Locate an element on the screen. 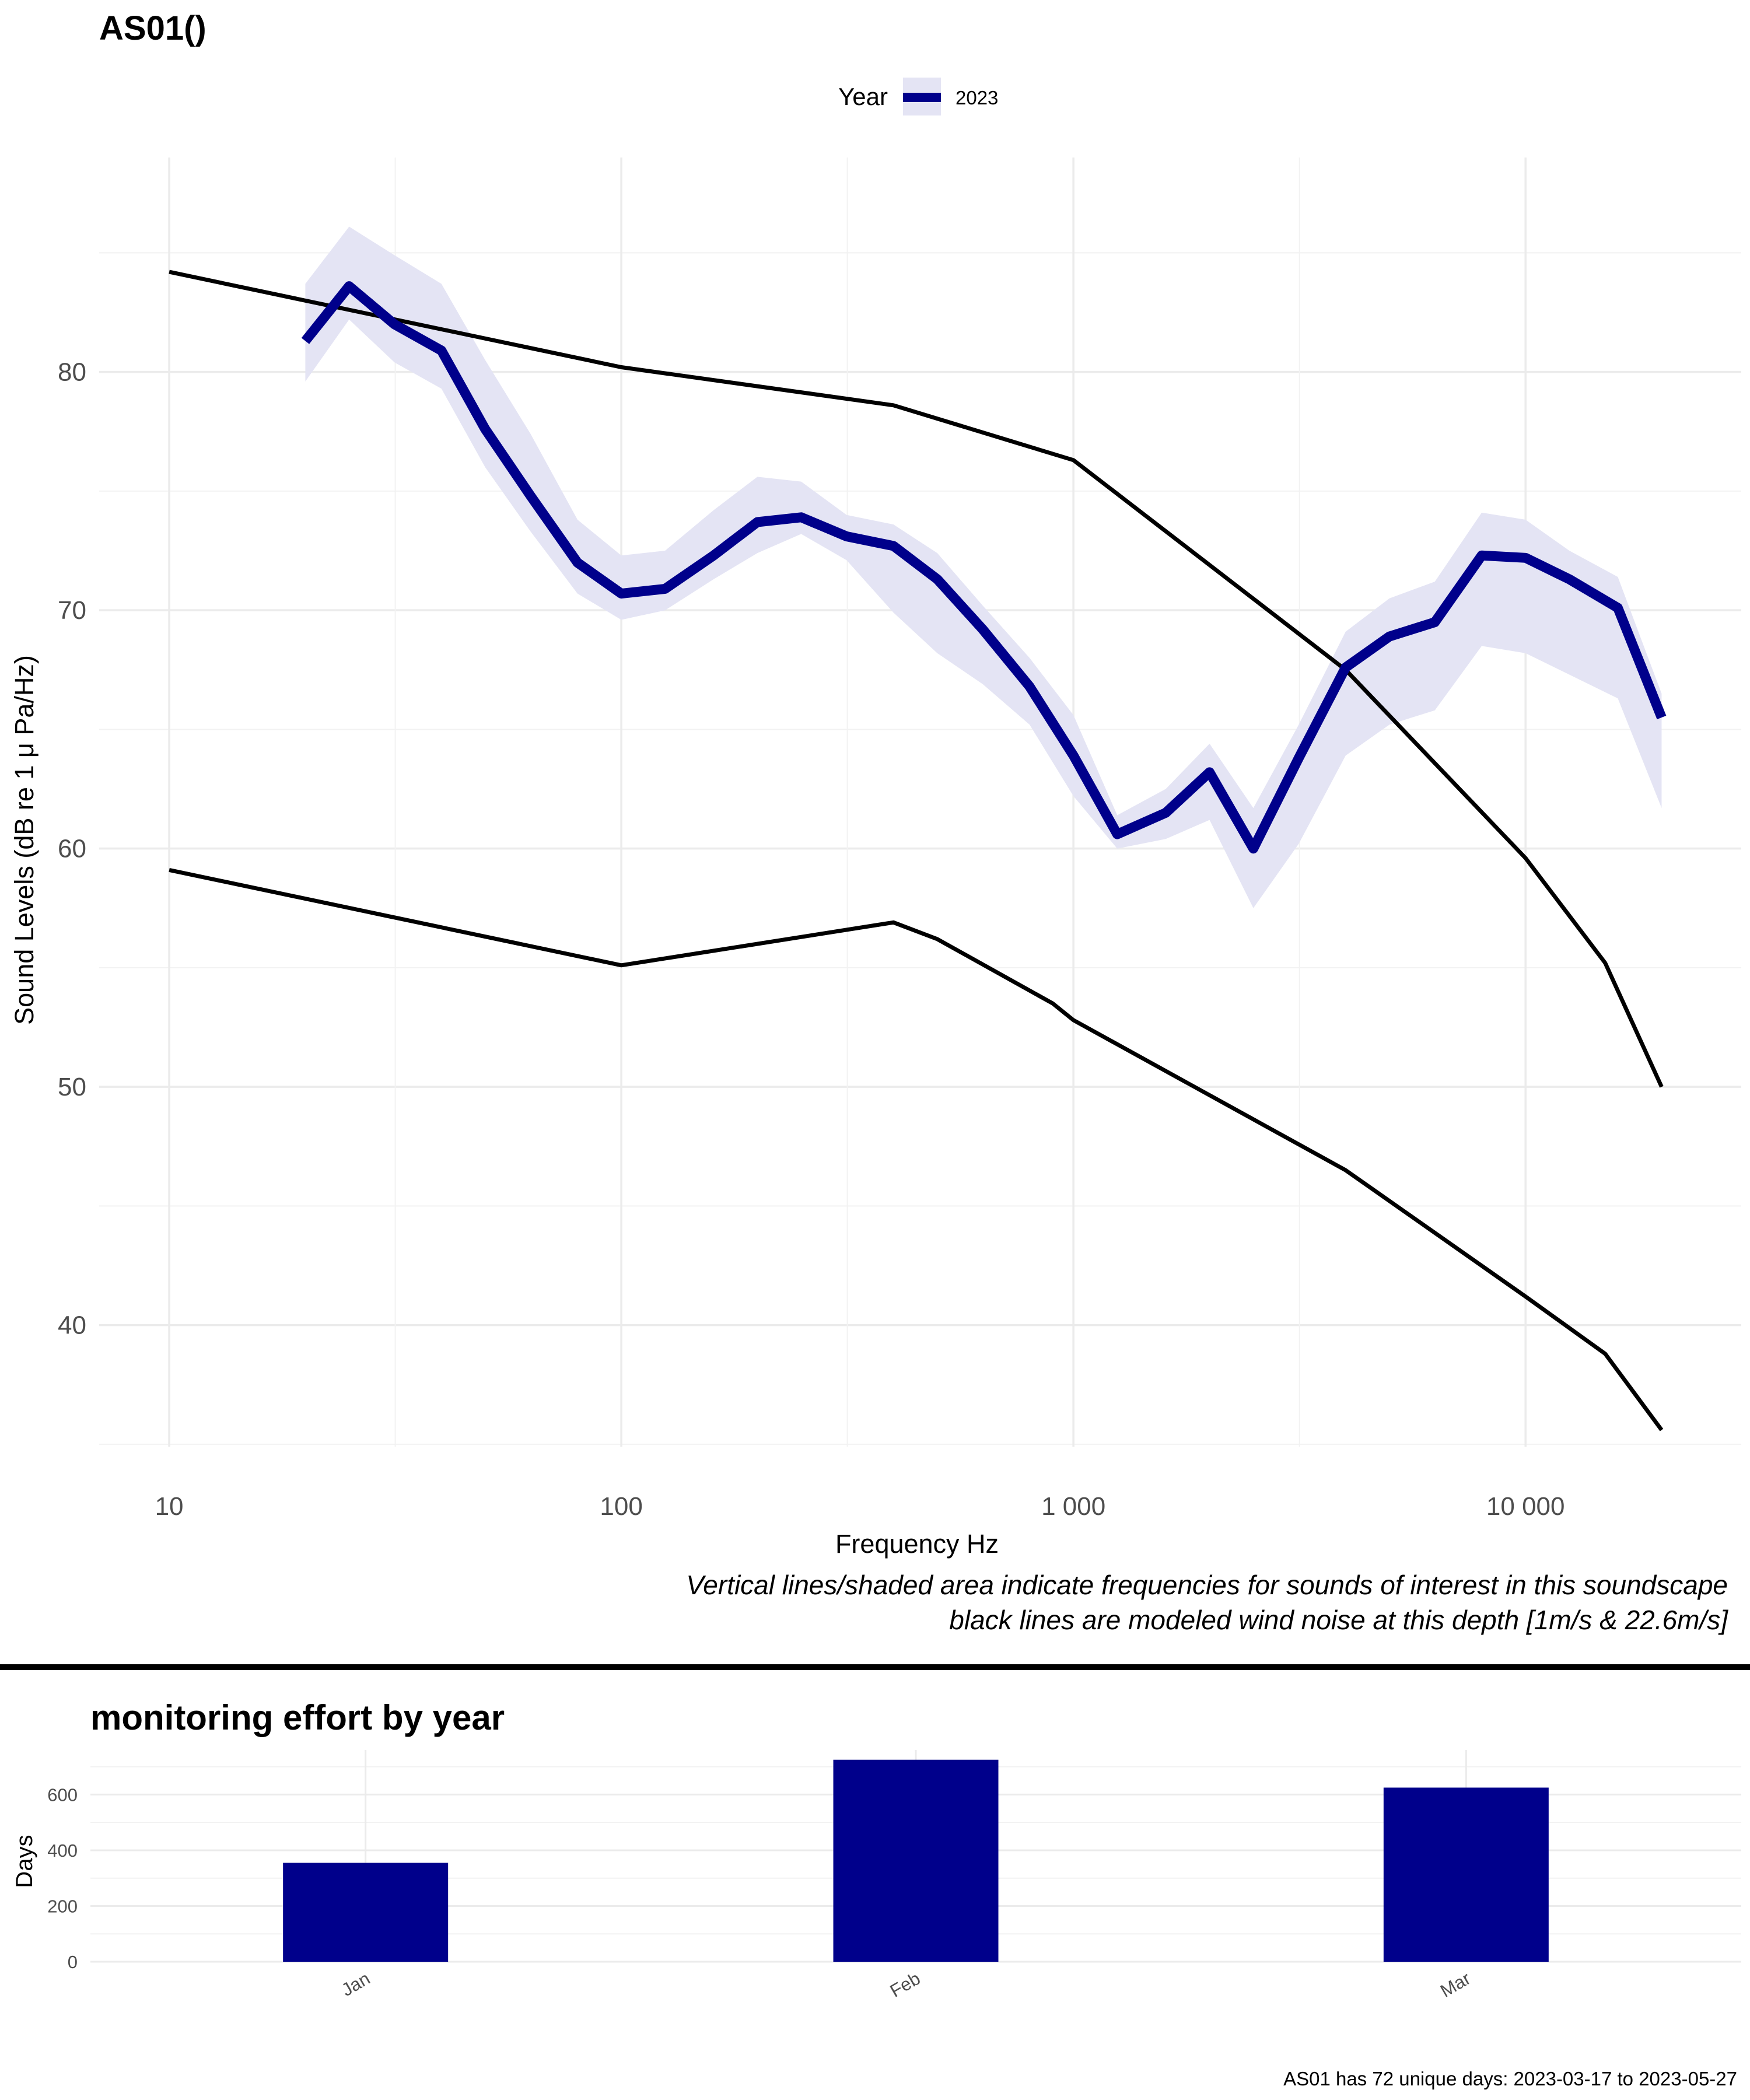 This screenshot has height=2100, width=1750. effort-y-tick-label: 400 is located at coordinates (62, 1850).